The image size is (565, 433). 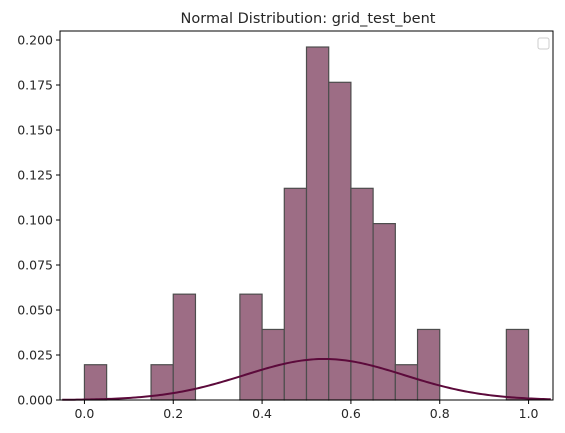 What do you see at coordinates (173, 413) in the screenshot?
I see `x-tick-label-1: 0.2` at bounding box center [173, 413].